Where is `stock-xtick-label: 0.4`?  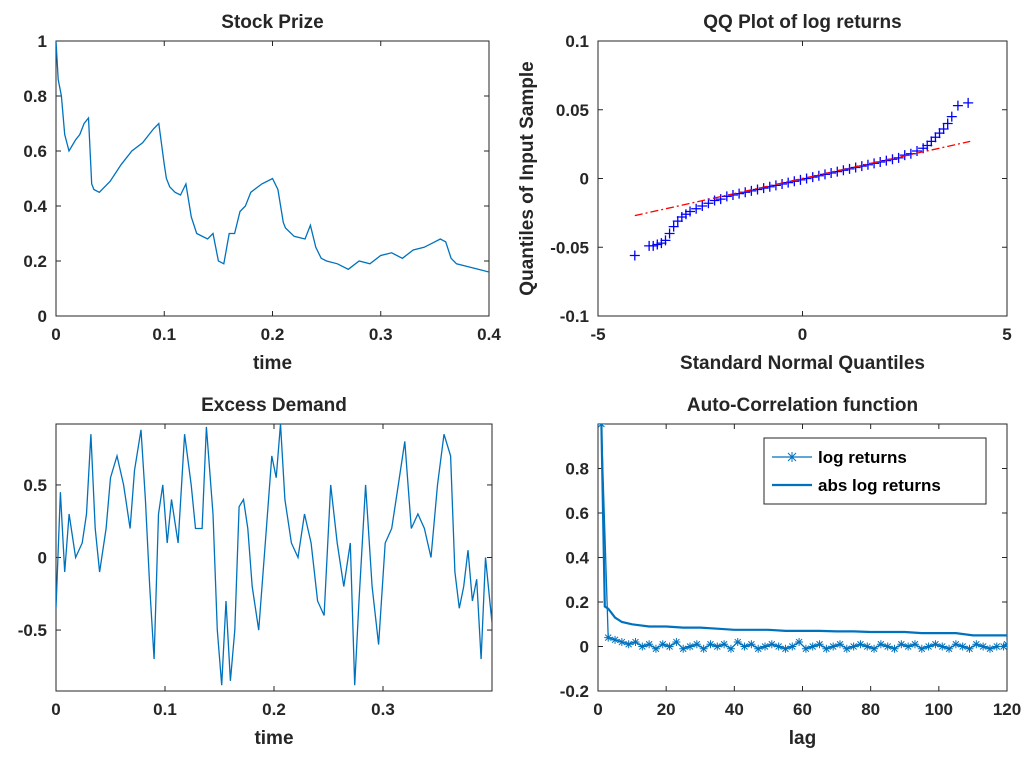 stock-xtick-label: 0.4 is located at coordinates (489, 334).